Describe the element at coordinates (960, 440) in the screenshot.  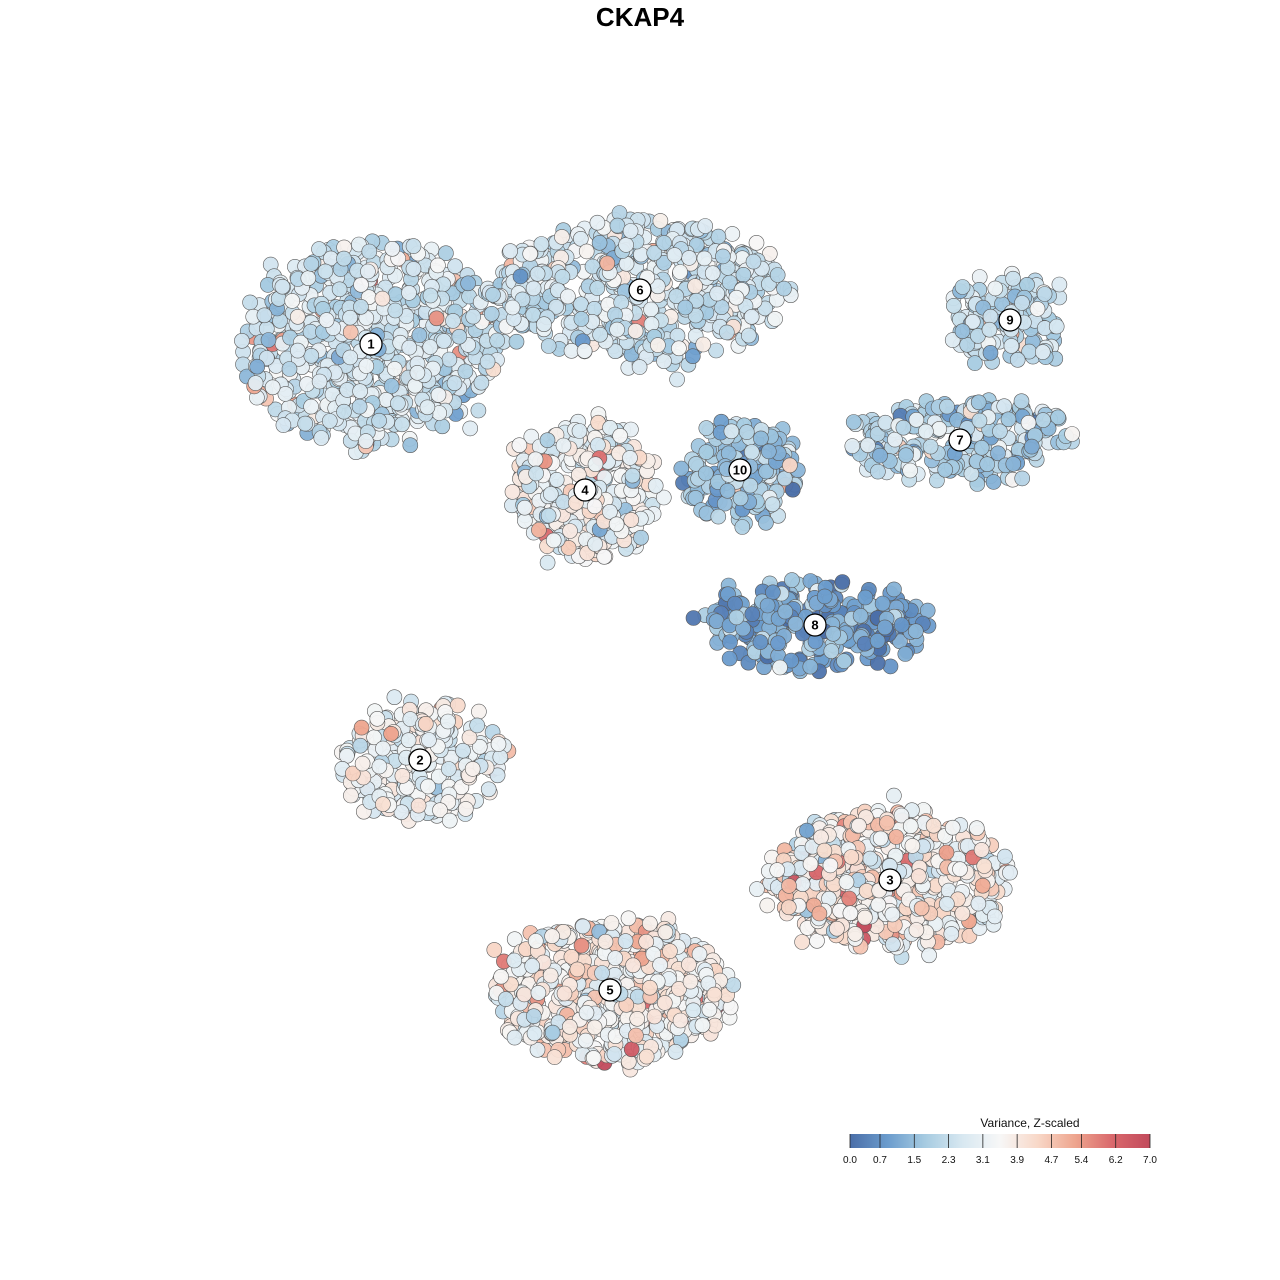
I see `cluster-label-7: 7` at that location.